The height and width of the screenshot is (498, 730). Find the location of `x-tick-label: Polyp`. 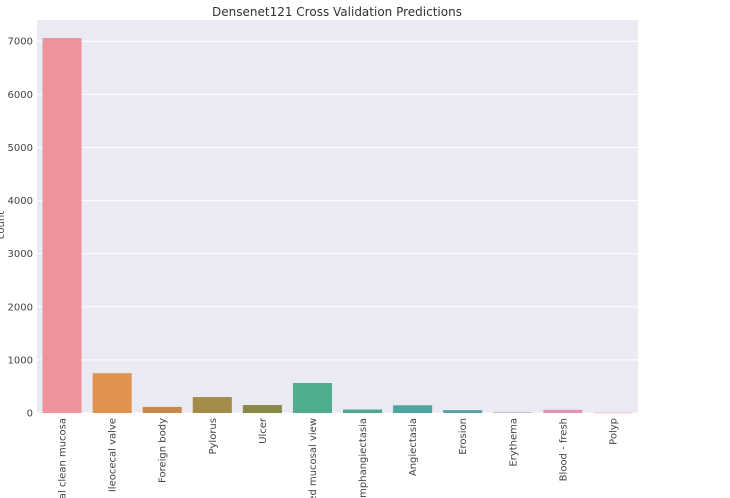

x-tick-label: Polyp is located at coordinates (613, 431).